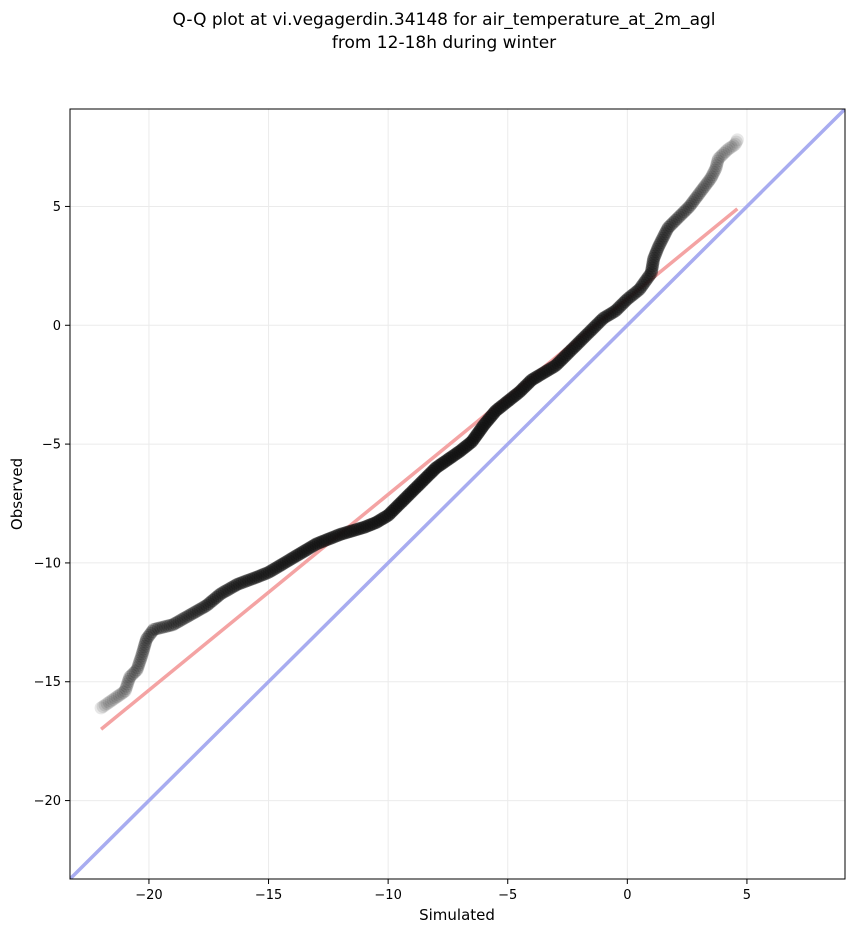 This screenshot has width=854, height=934. Describe the element at coordinates (51, 445) in the screenshot. I see `y-tick-label: −5` at that location.